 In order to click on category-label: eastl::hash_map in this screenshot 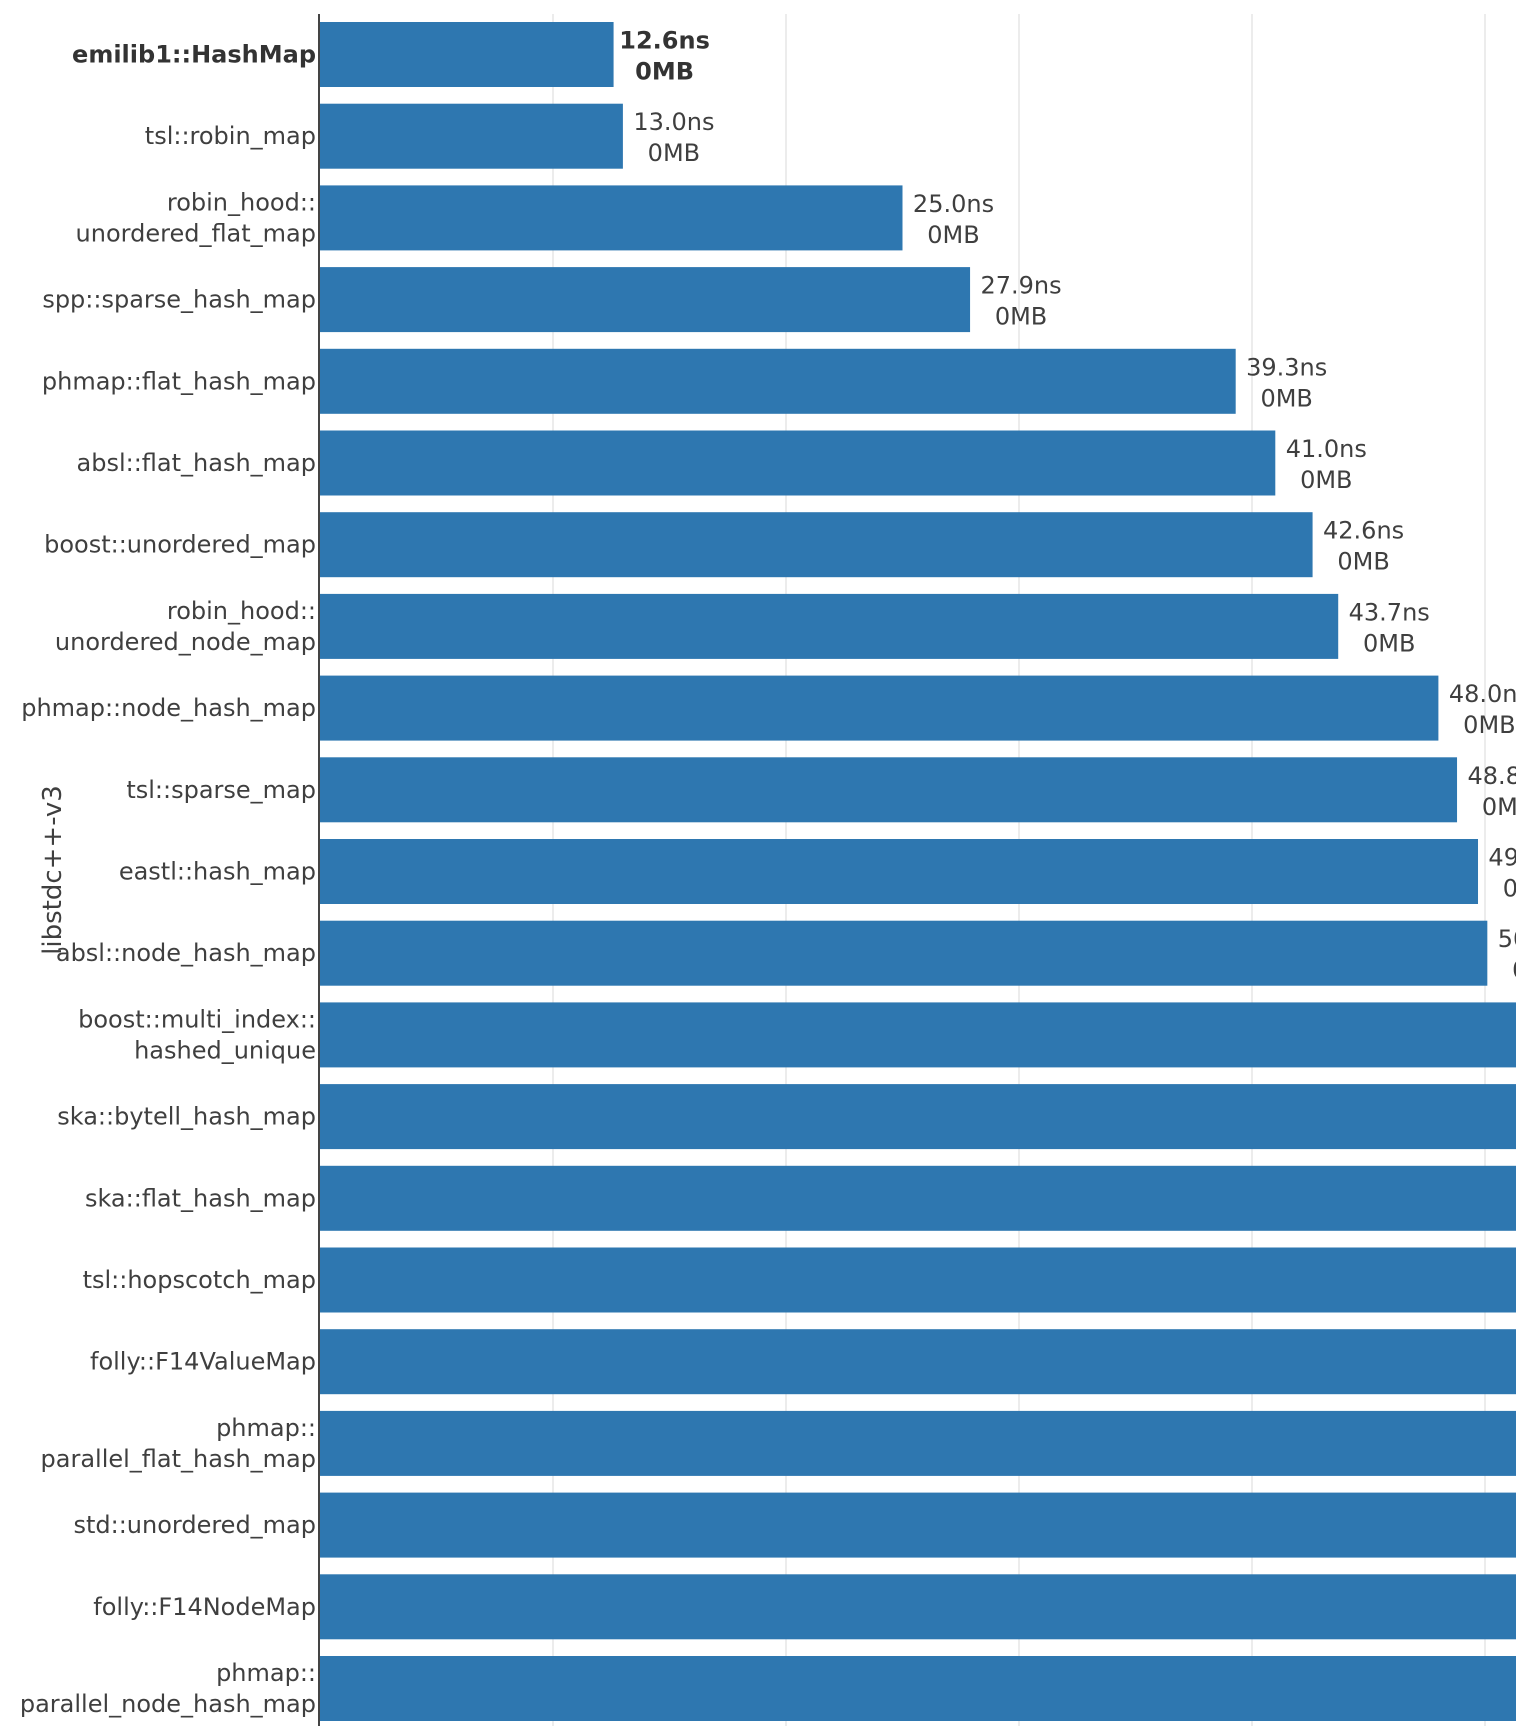, I will do `click(217, 872)`.